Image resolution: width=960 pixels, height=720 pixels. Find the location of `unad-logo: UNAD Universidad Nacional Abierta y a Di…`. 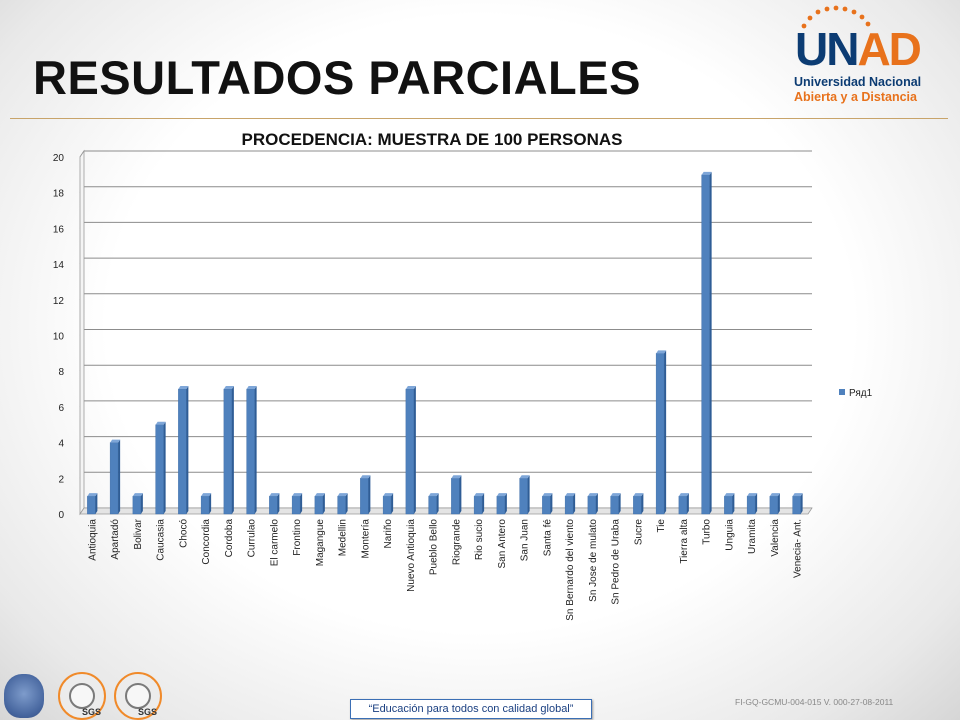

unad-logo: UNAD Universidad Nacional Abierta y a Di… is located at coordinates (865, 56).